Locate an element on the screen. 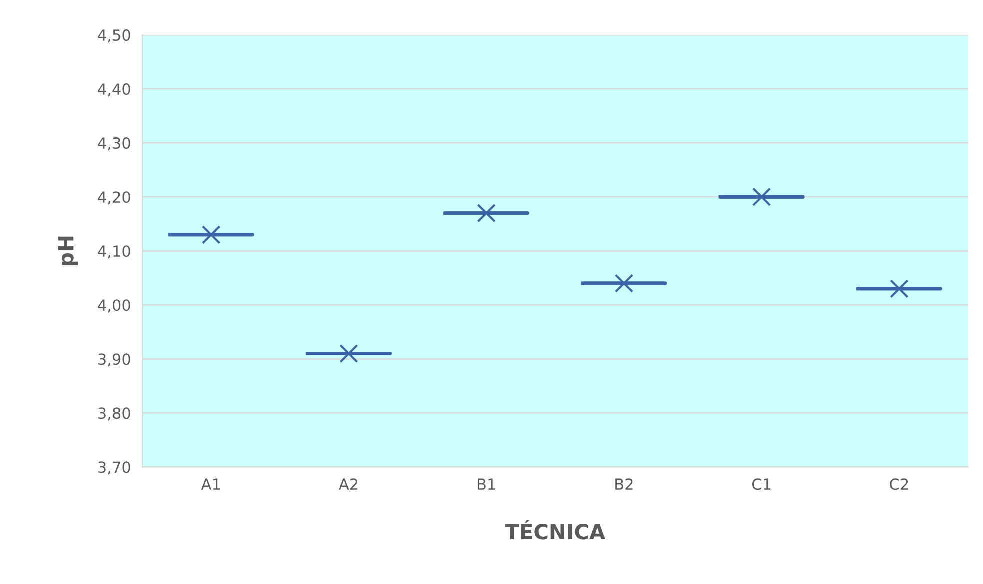  y-tick-label: 4,30 is located at coordinates (114, 144).